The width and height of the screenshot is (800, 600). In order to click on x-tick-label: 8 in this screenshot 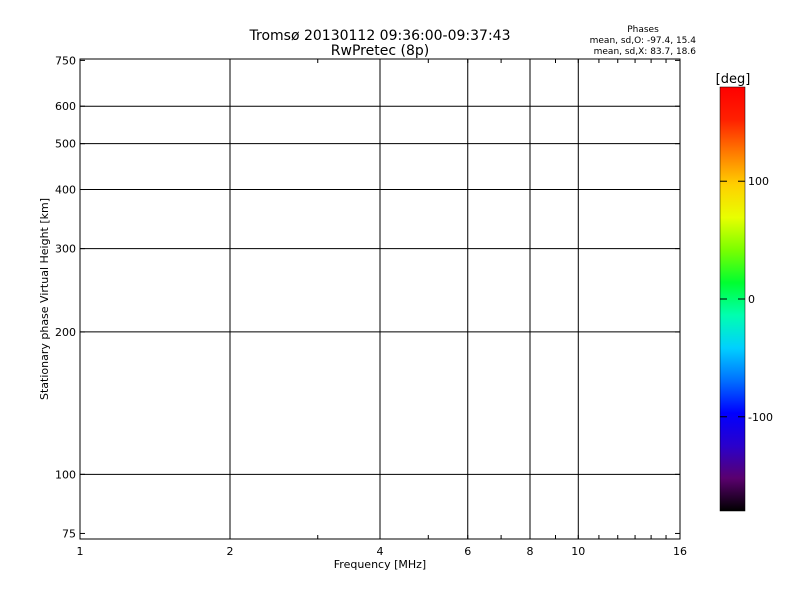, I will do `click(530, 551)`.